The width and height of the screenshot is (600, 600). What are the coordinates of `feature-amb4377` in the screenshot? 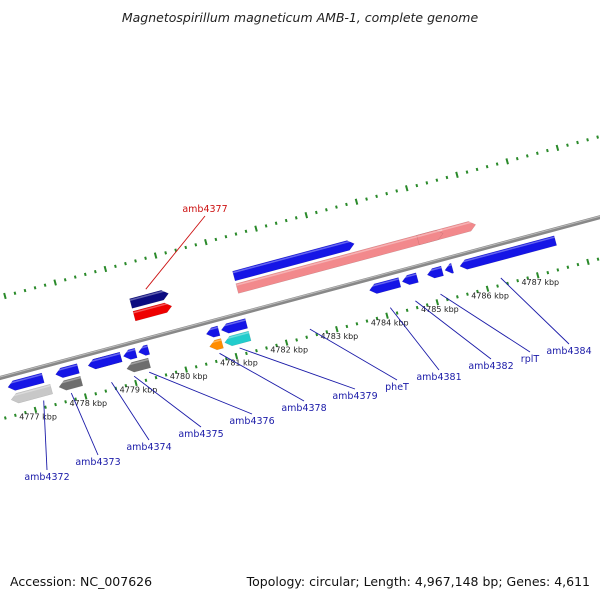 It's located at (149, 299).